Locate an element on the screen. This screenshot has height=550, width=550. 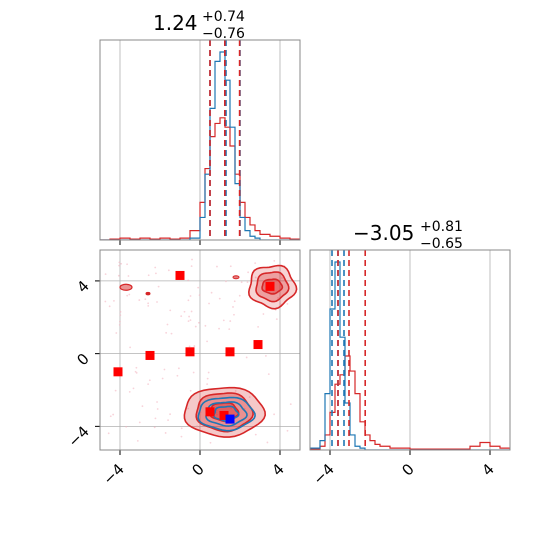
title-param2-minus: −0.65 is located at coordinates (441, 244).